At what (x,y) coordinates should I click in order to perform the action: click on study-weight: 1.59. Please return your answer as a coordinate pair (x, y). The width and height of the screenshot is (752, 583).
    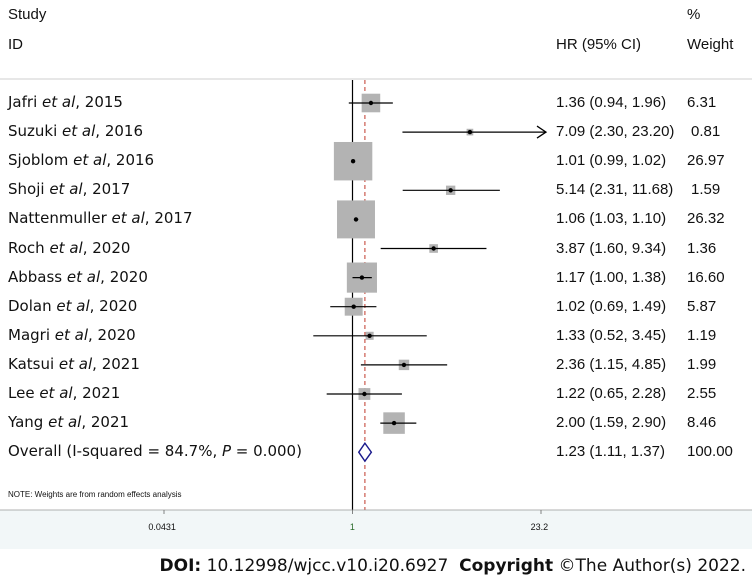
    Looking at the image, I should click on (706, 190).